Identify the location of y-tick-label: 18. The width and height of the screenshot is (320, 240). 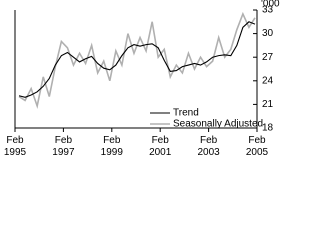
(268, 128).